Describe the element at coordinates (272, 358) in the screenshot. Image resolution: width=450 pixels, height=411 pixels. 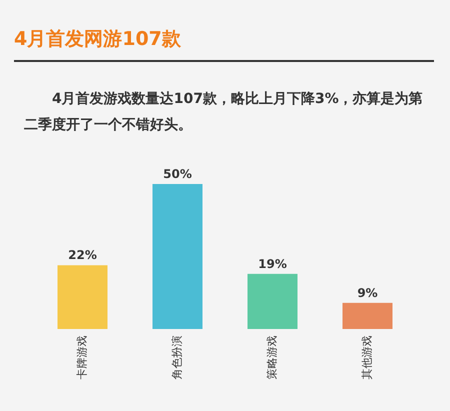
I see `x-tick-label: 策略游戏` at that location.